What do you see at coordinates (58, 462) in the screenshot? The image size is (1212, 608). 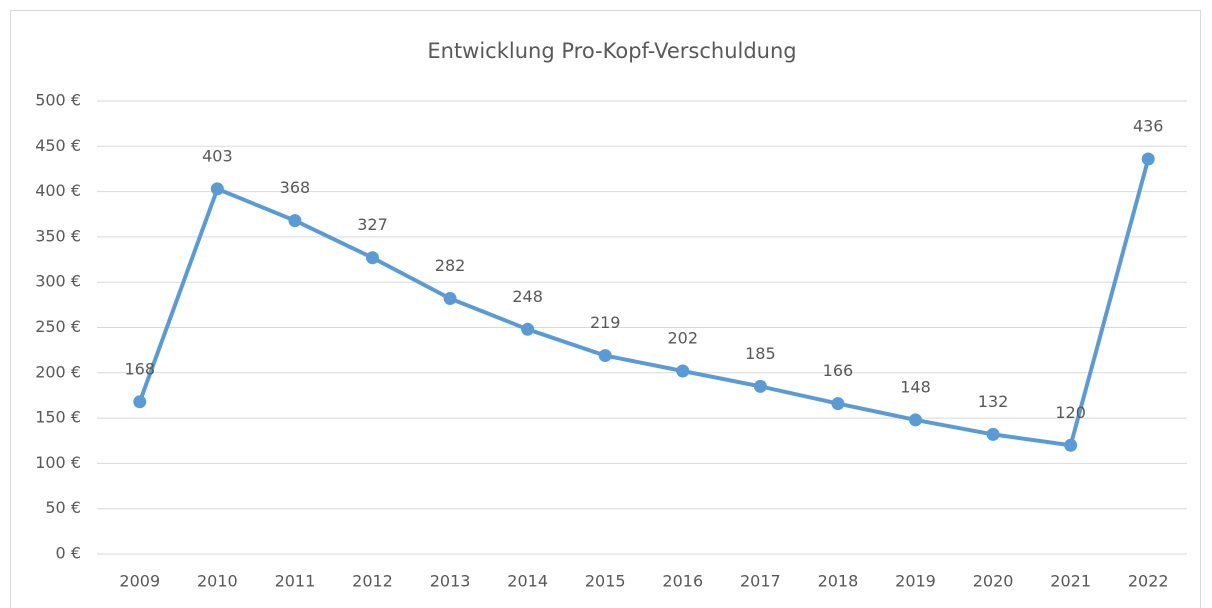 I see `y-tick-label: 100 €` at bounding box center [58, 462].